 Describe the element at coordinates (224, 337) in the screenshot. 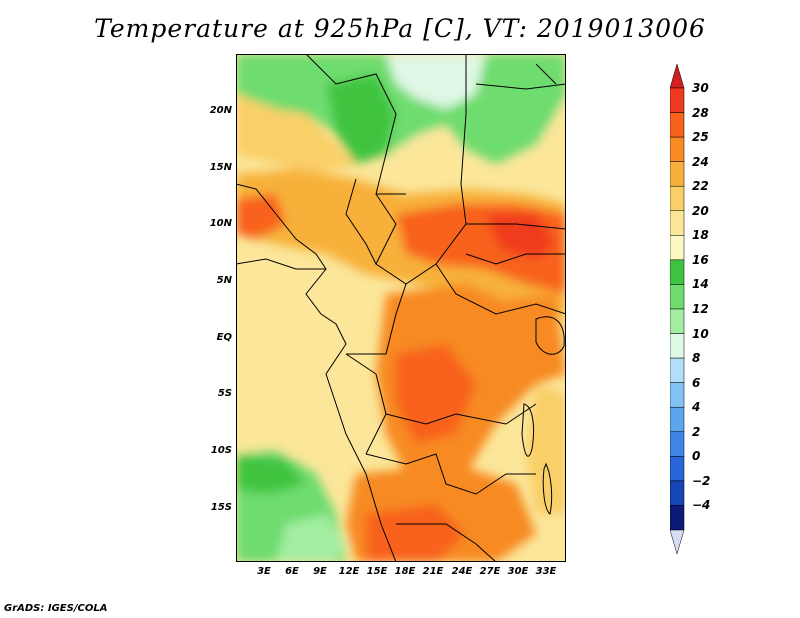

I see `lat-label-eq: EQ` at that location.